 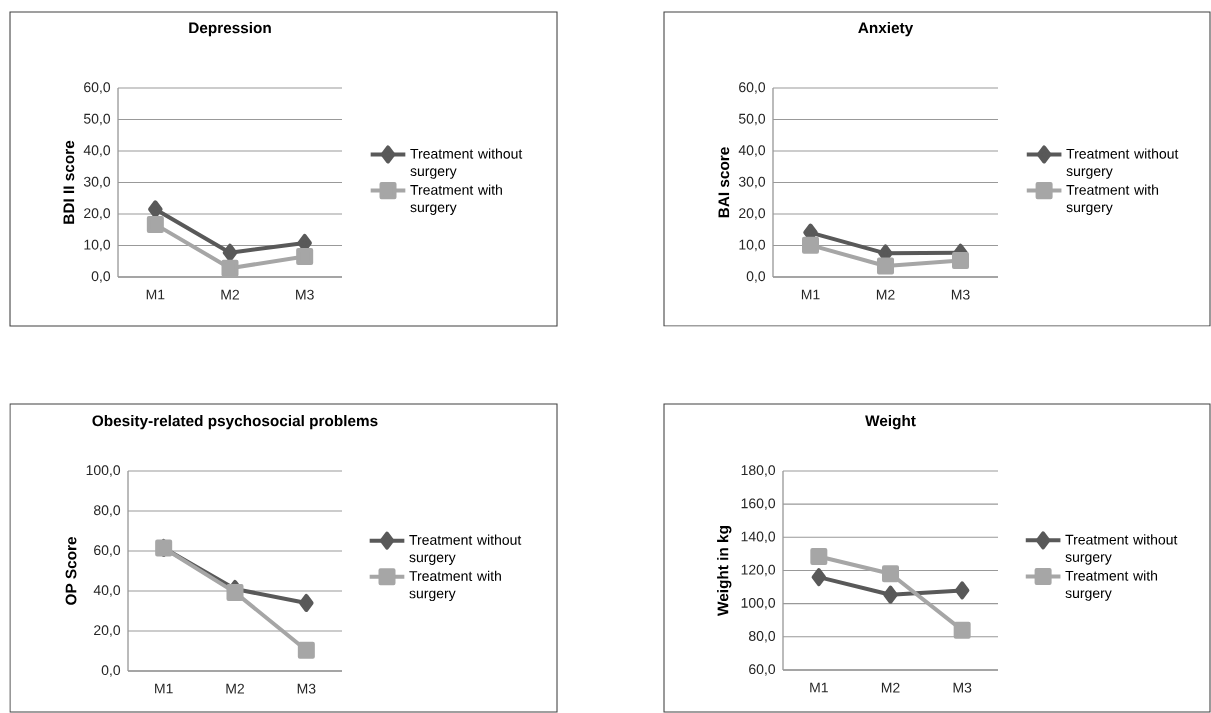 What do you see at coordinates (724, 182) in the screenshot?
I see `y-axis-title: BAI score` at bounding box center [724, 182].